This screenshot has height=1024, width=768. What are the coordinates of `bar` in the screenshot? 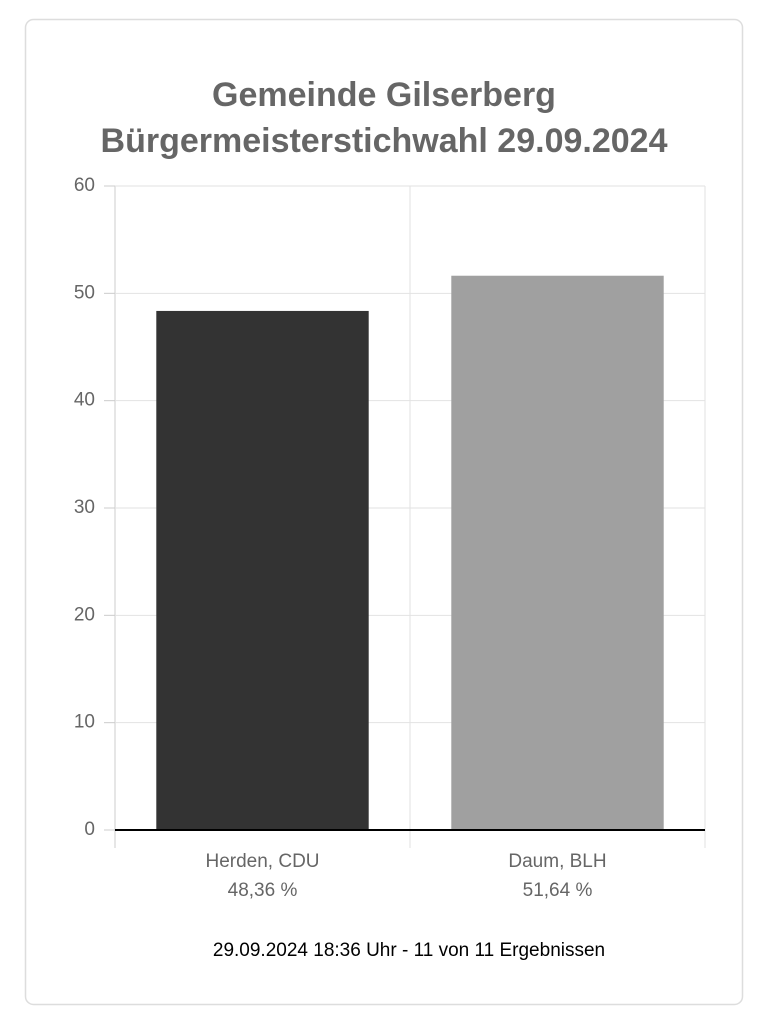 It's located at (262, 570).